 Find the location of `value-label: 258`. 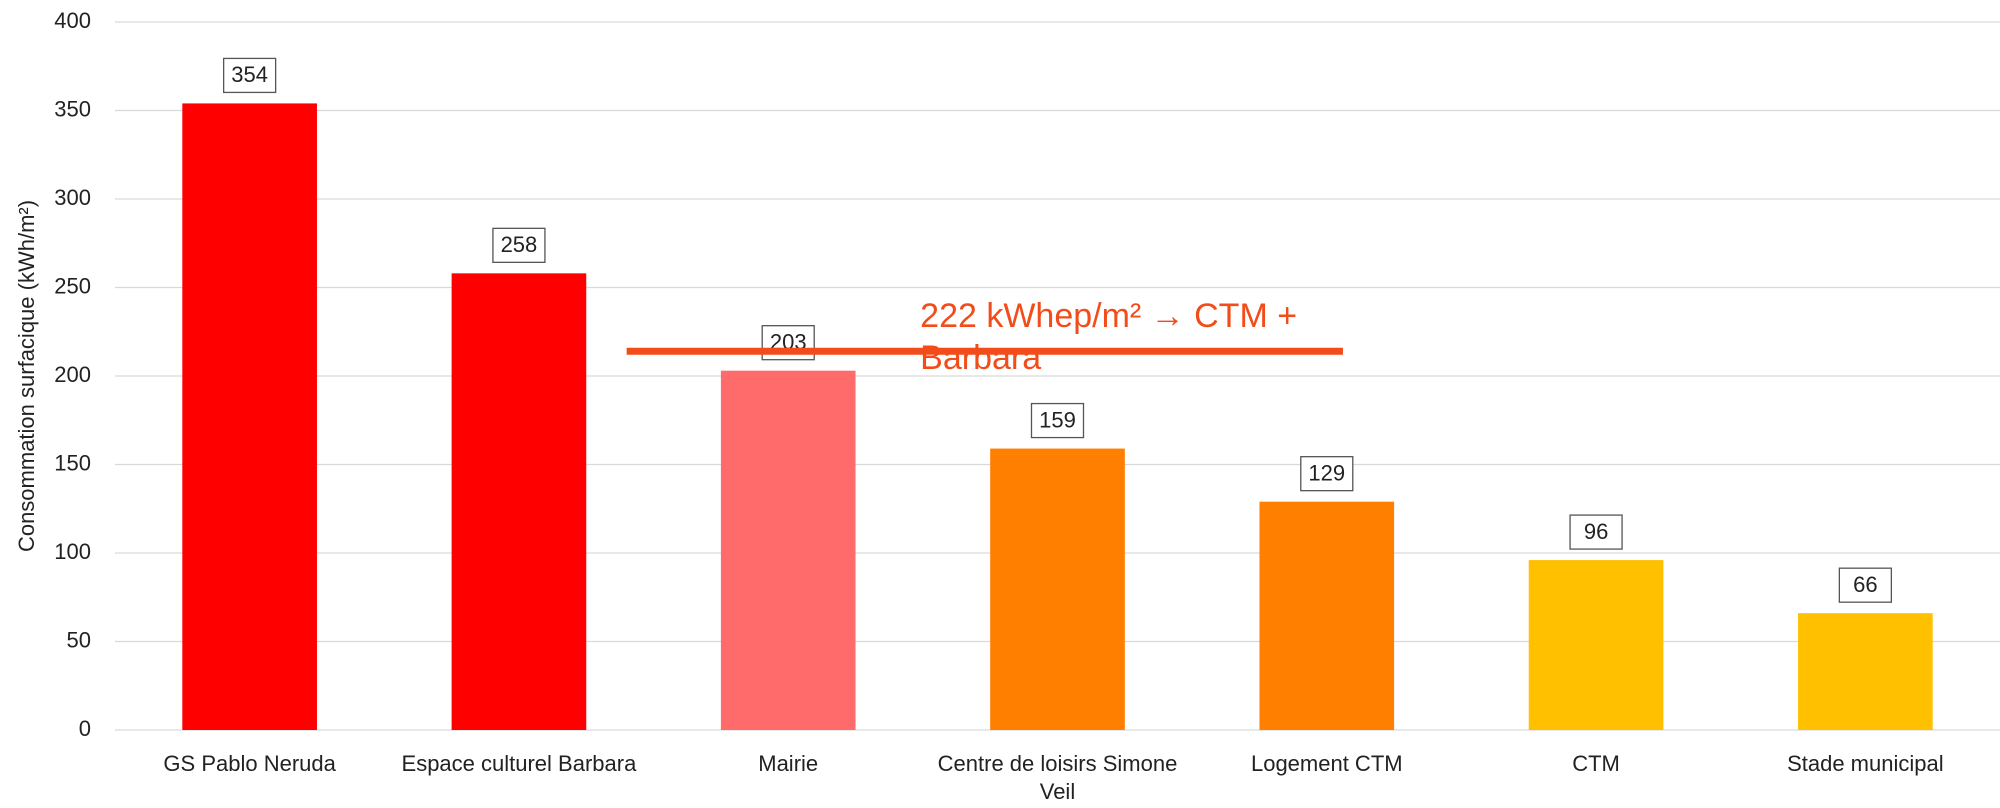

value-label: 258 is located at coordinates (519, 244).